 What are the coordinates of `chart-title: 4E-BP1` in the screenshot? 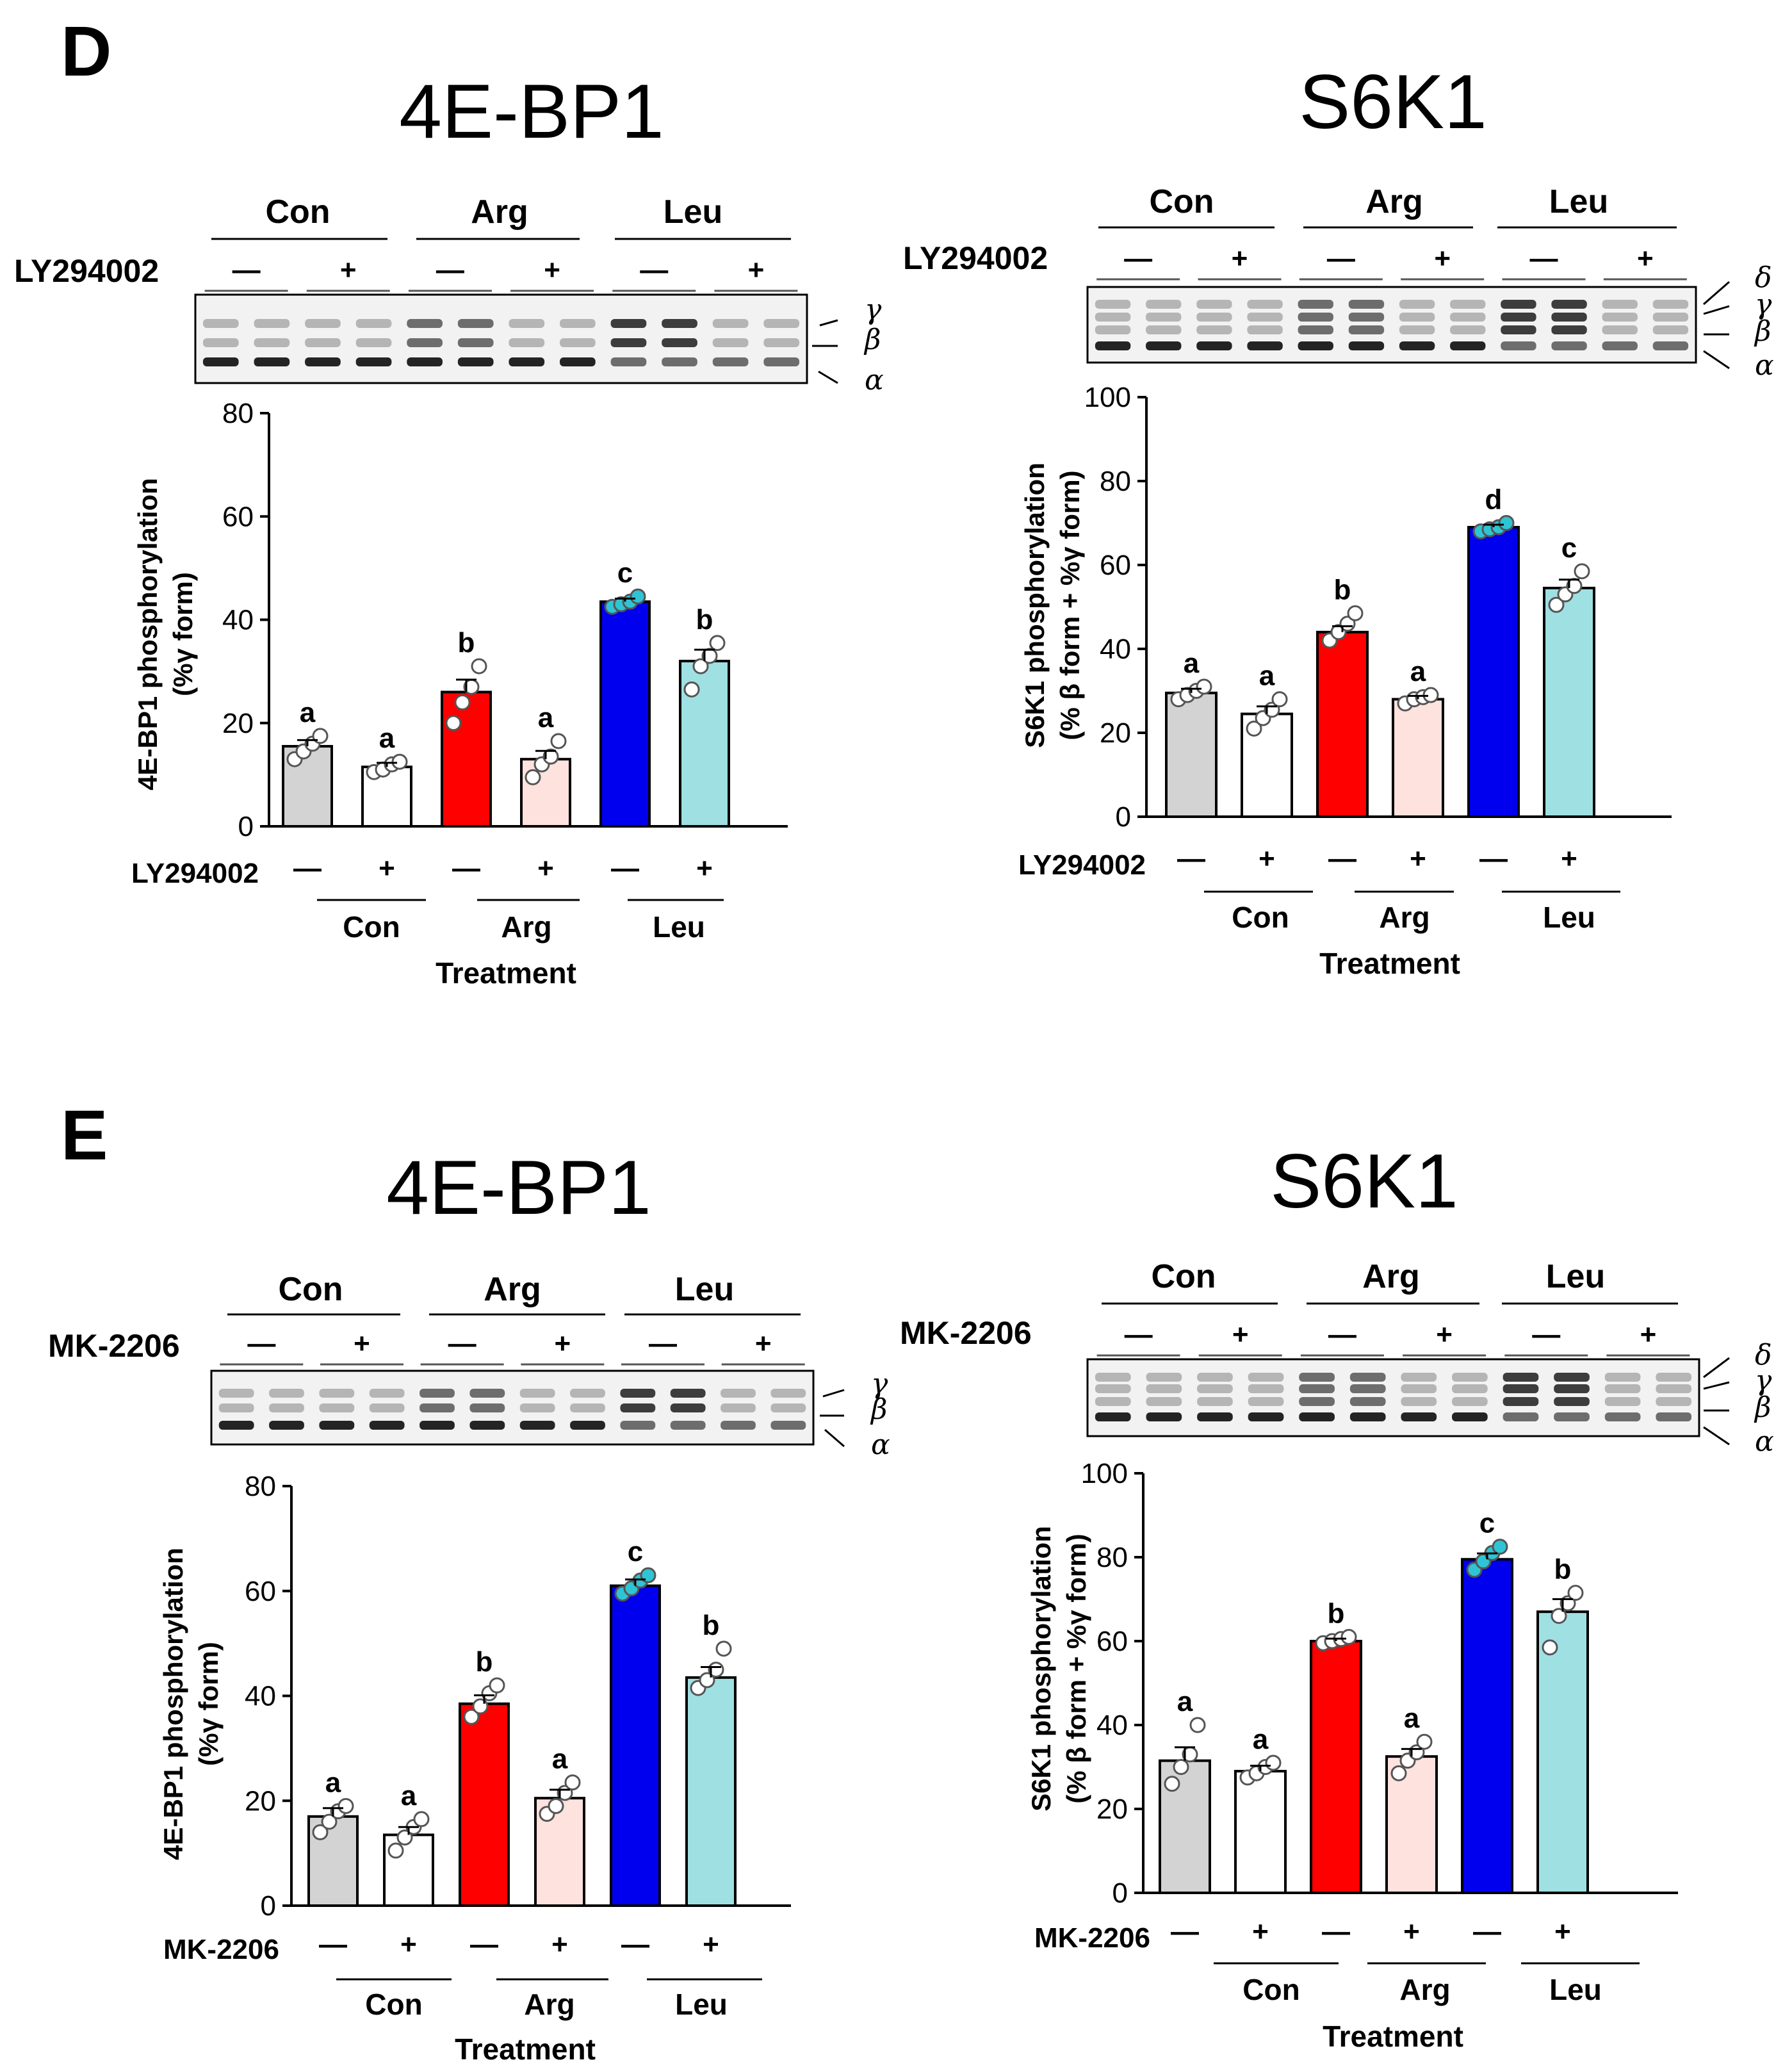 It's located at (519, 1188).